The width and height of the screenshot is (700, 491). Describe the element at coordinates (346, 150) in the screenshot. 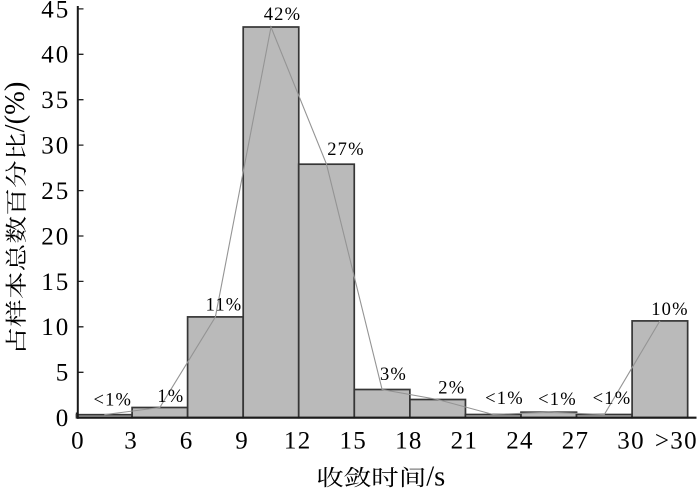

I see `svg-text: 27%` at that location.